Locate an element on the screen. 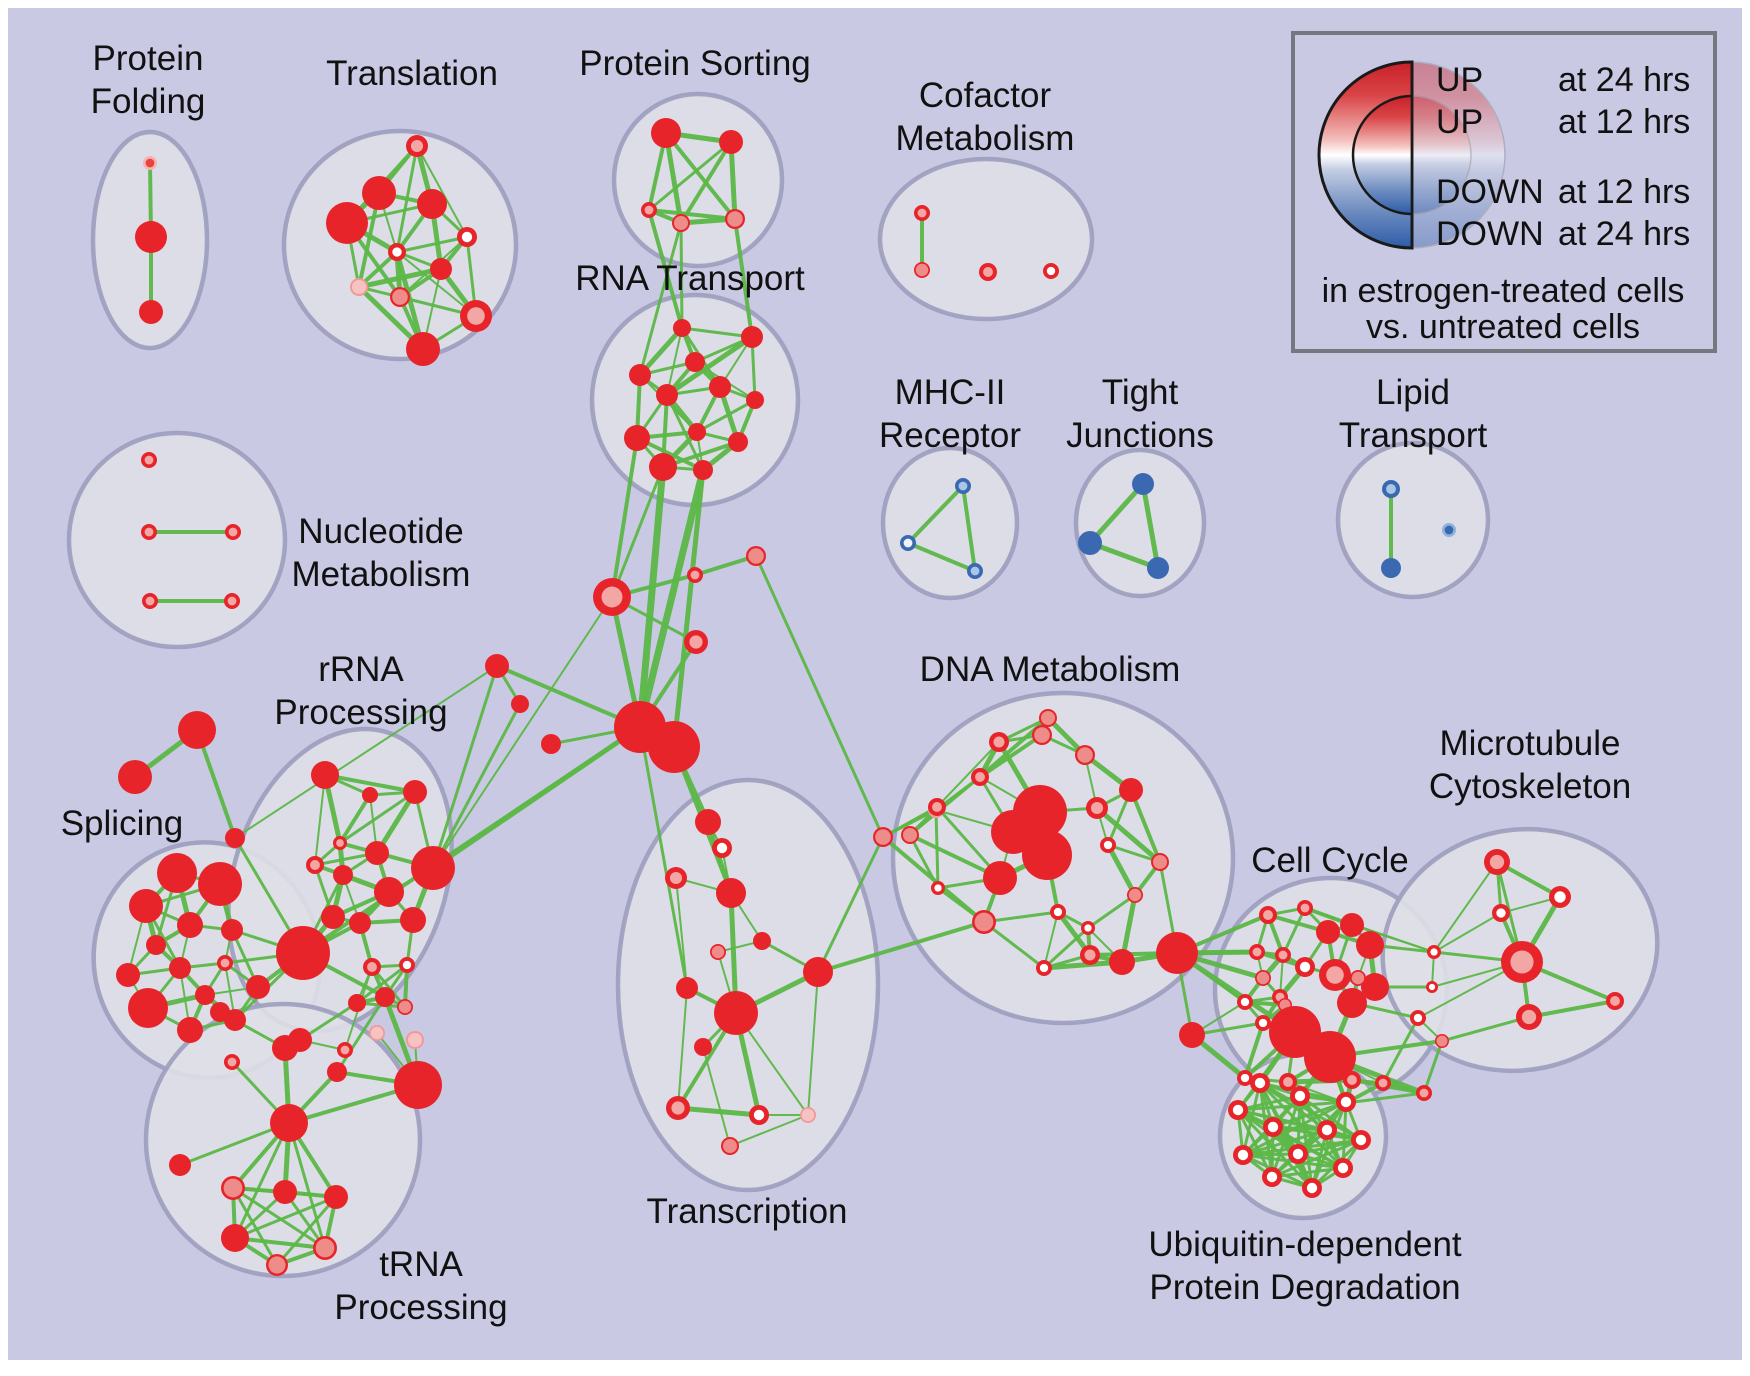 The width and height of the screenshot is (1750, 1376). legend-direction-label-0: UP is located at coordinates (1459, 80).